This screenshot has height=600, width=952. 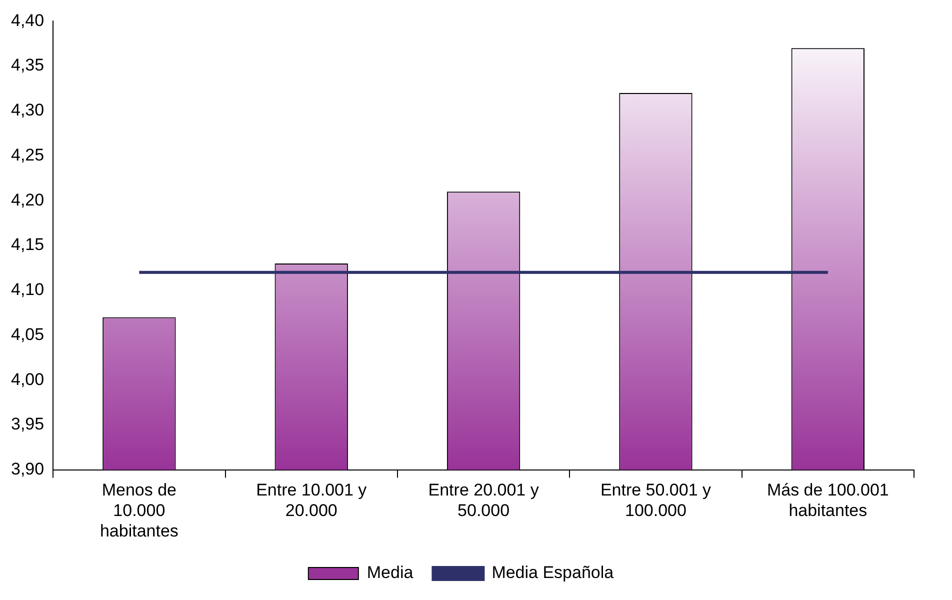 I want to click on y-tick-label: 3,95, so click(x=27, y=424).